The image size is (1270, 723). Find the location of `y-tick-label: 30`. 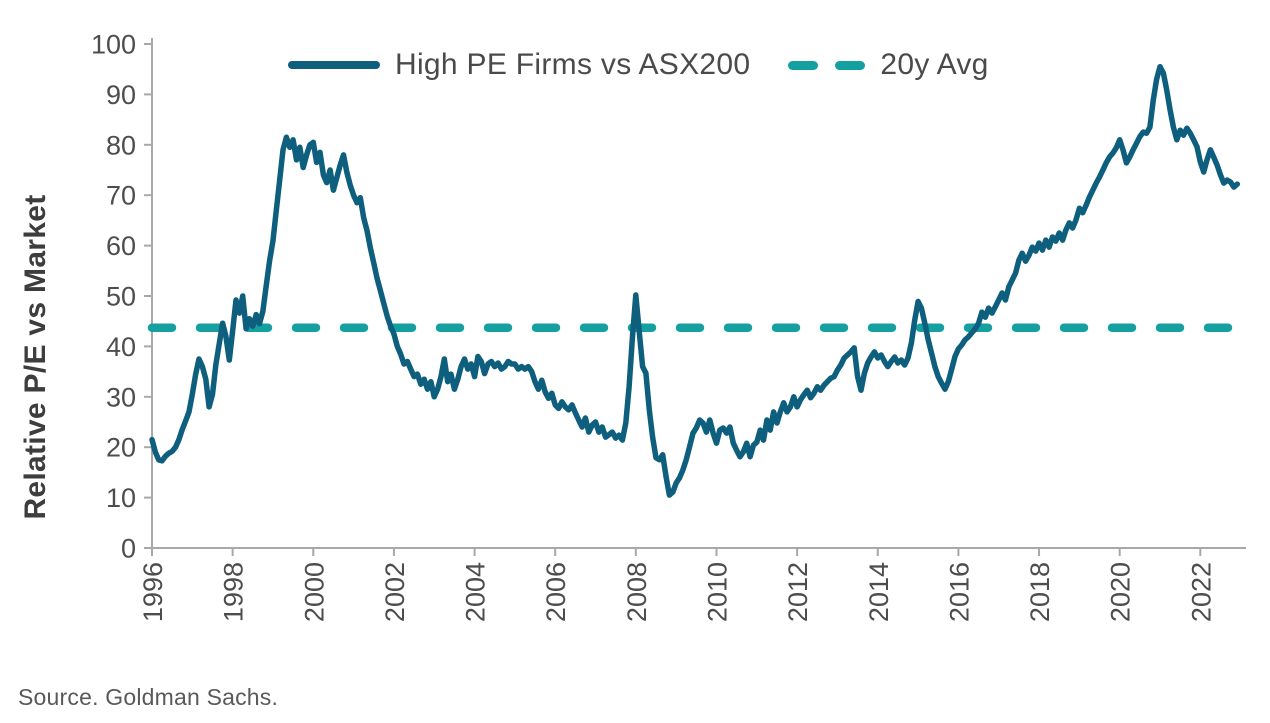

y-tick-label: 30 is located at coordinates (121, 397).